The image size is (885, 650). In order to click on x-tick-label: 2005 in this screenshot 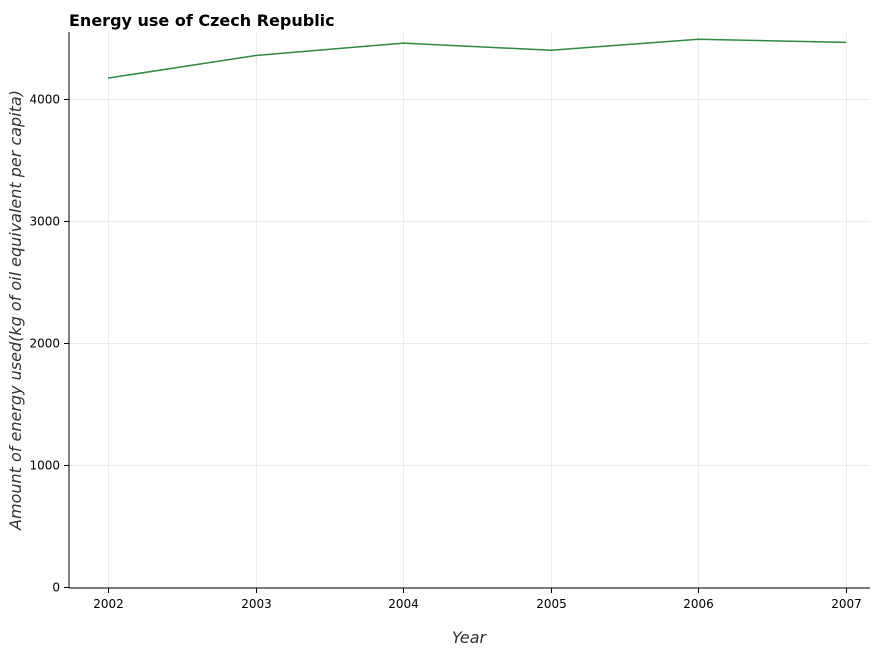, I will do `click(551, 604)`.